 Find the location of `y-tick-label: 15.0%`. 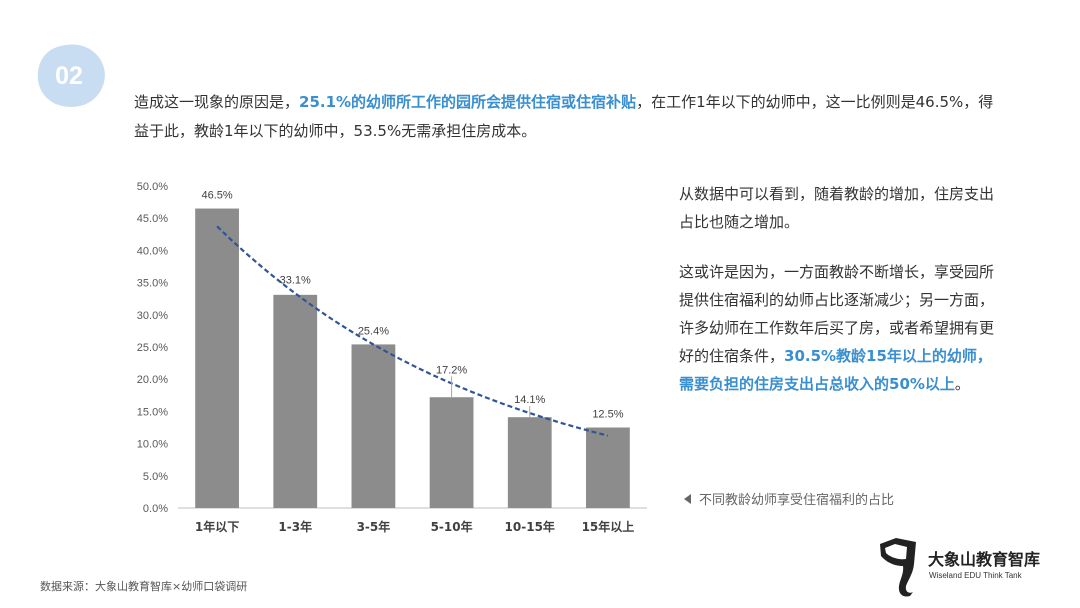

y-tick-label: 15.0% is located at coordinates (152, 412).